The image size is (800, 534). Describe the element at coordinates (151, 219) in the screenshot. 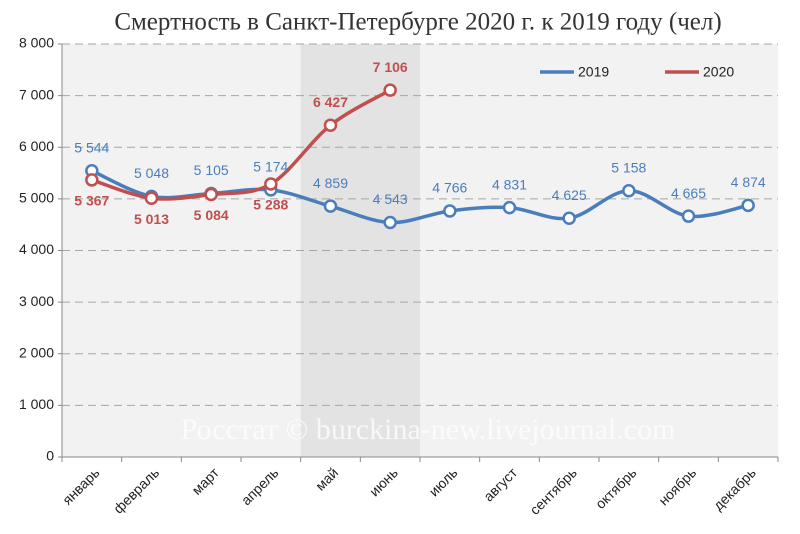

I see `data-label: 5 013` at that location.